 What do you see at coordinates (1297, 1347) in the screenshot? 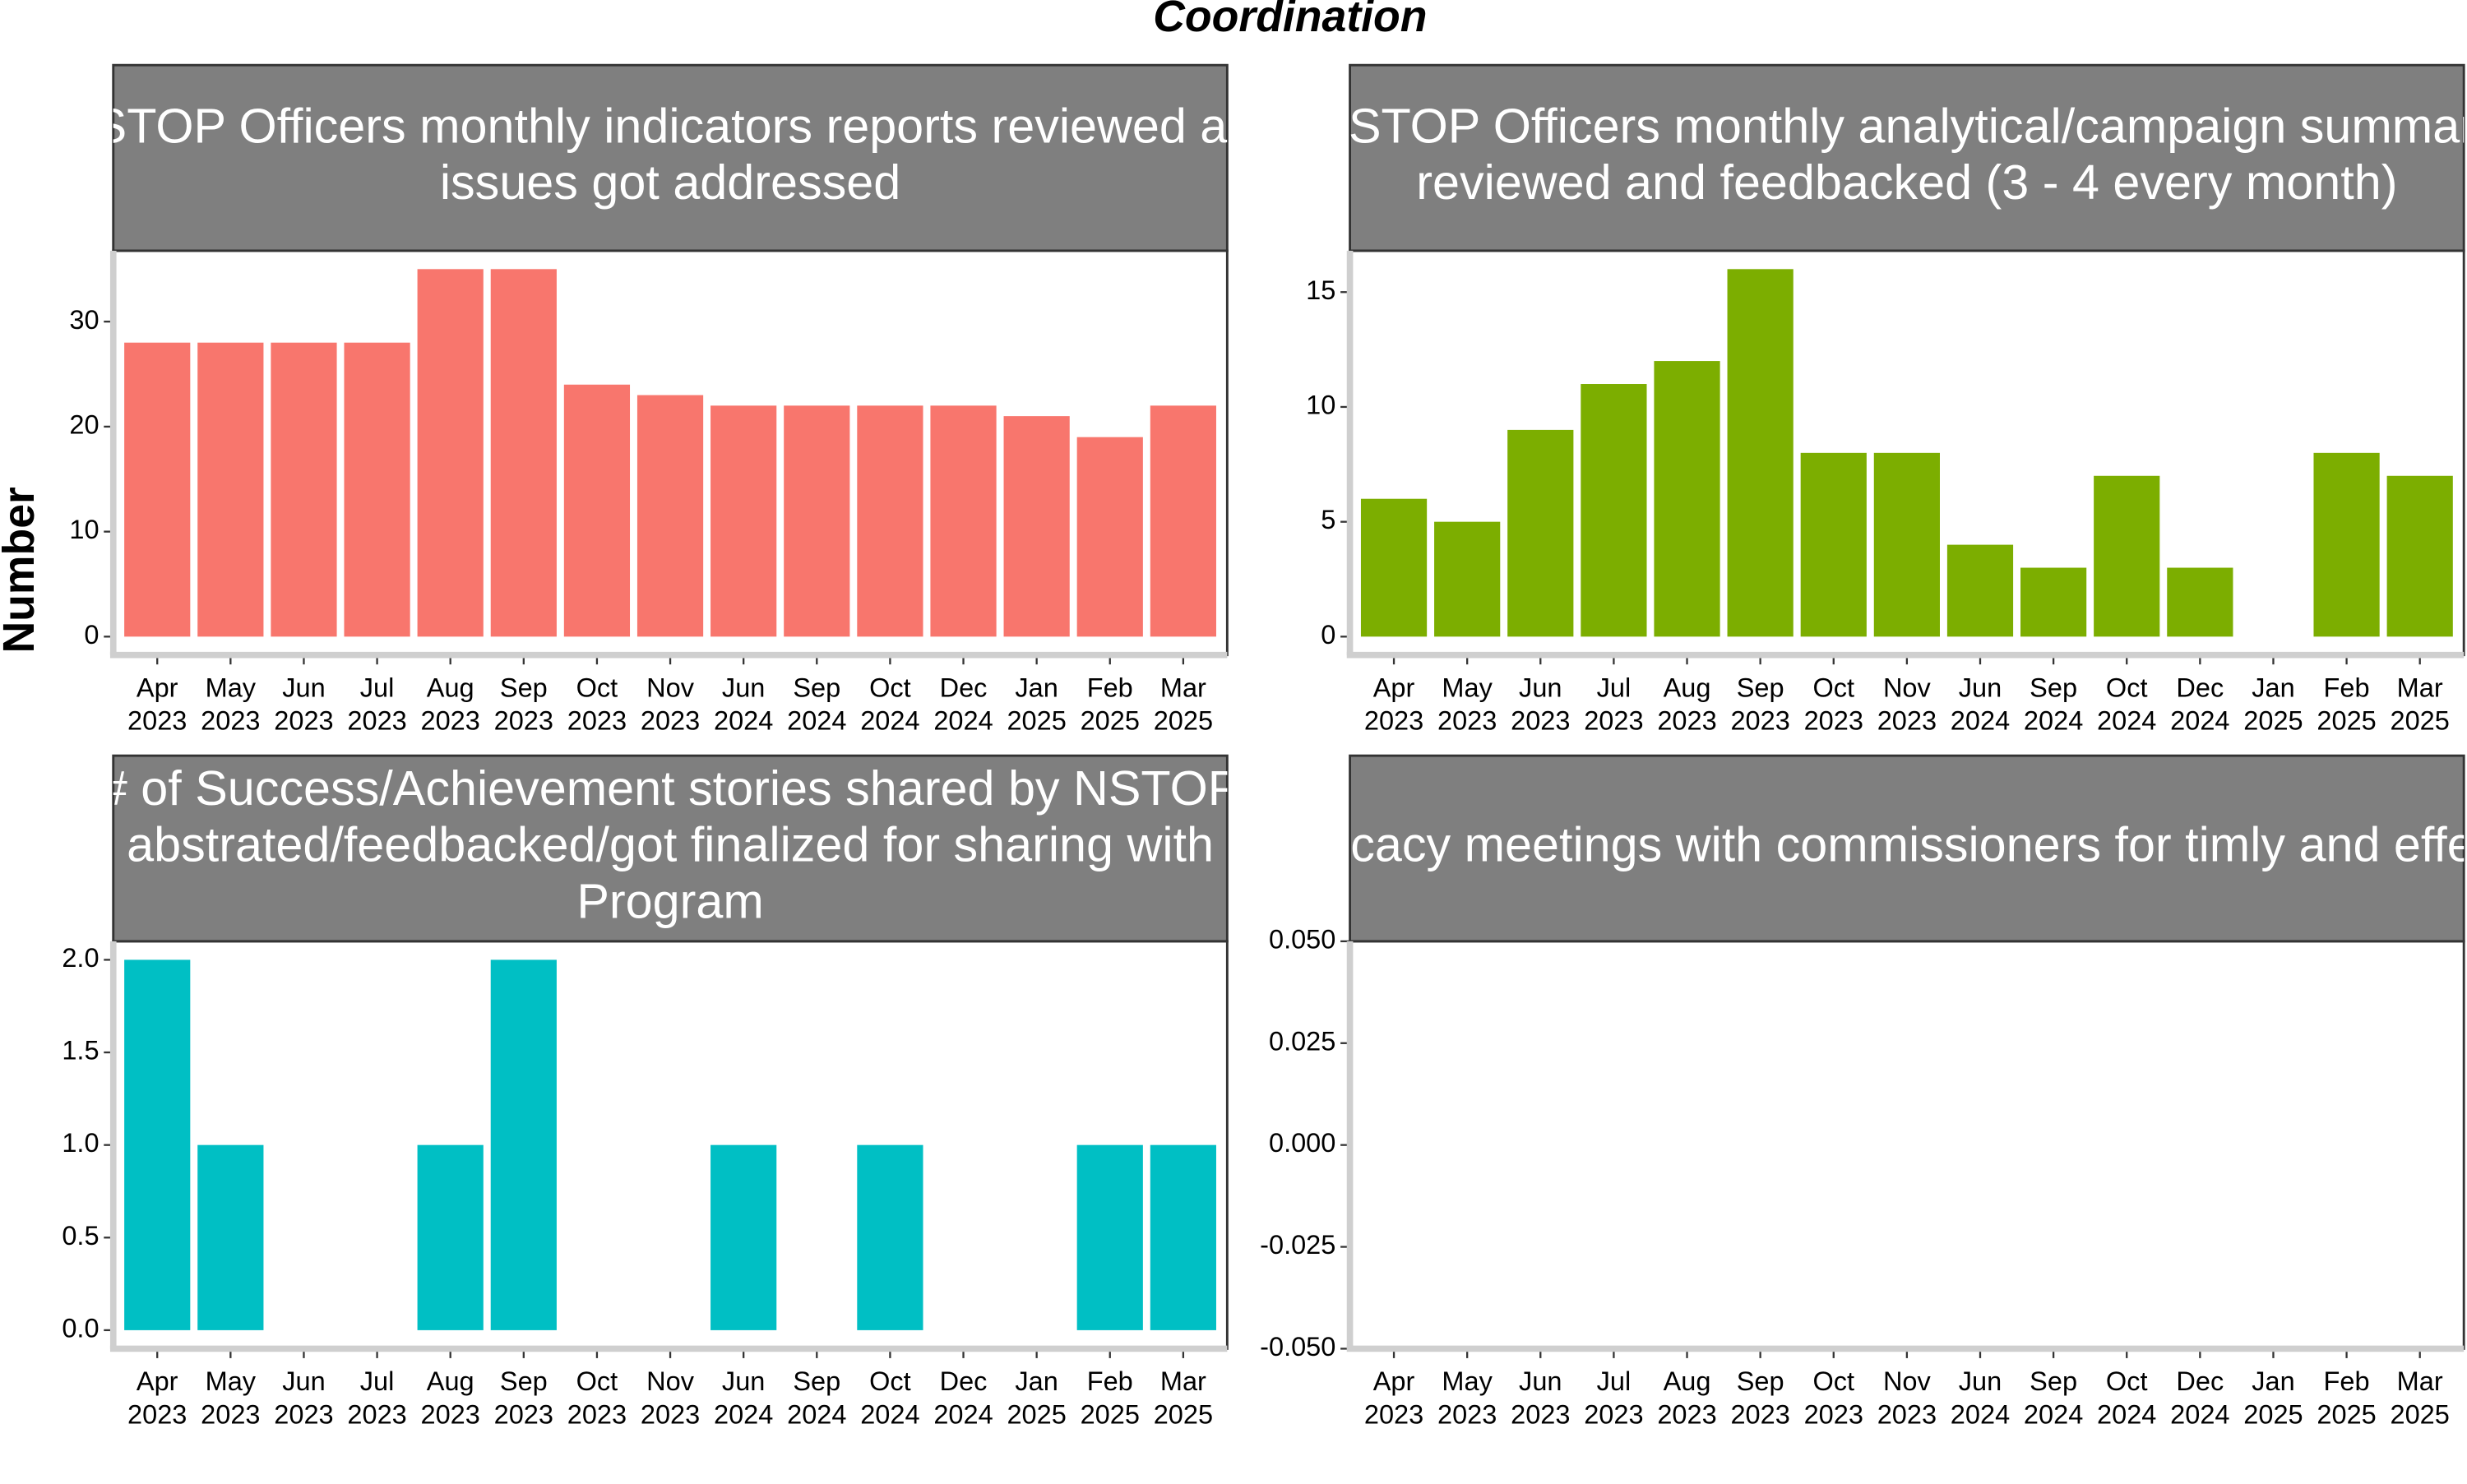
I see `y-tick-label: -0.050` at bounding box center [1297, 1347].